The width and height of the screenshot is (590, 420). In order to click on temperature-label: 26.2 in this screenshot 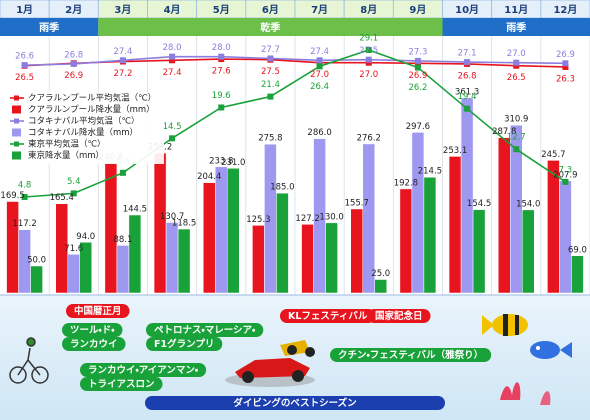, I will do `click(417, 88)`.